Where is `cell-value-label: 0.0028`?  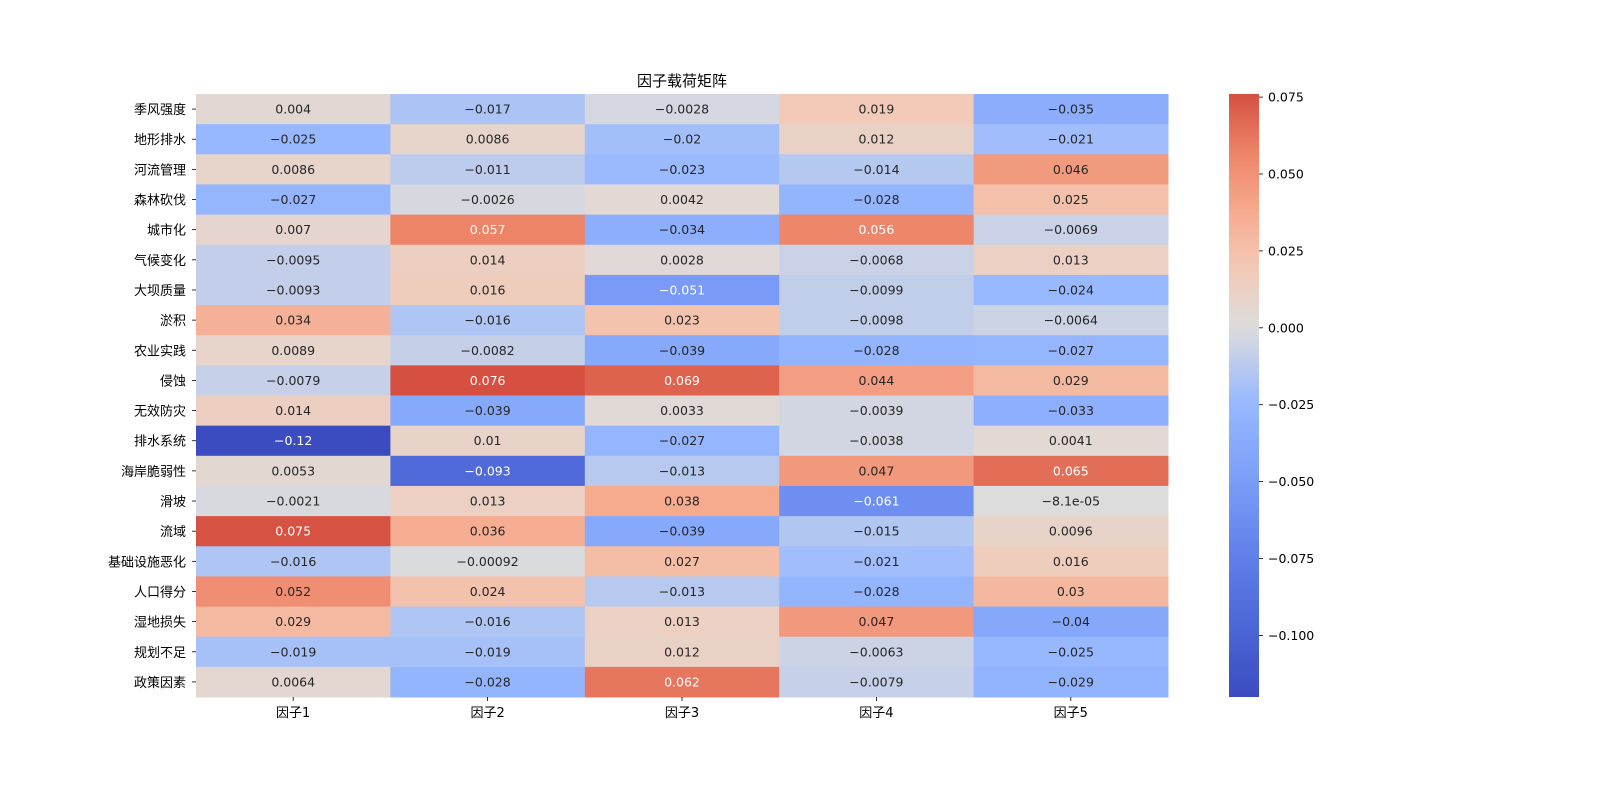
cell-value-label: 0.0028 is located at coordinates (682, 259).